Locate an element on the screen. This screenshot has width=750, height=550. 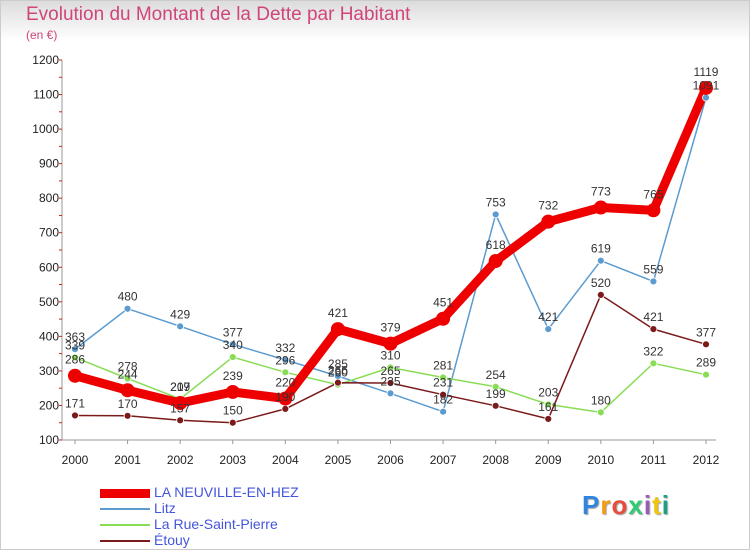
x-tick-label: 2003 is located at coordinates (232, 460).